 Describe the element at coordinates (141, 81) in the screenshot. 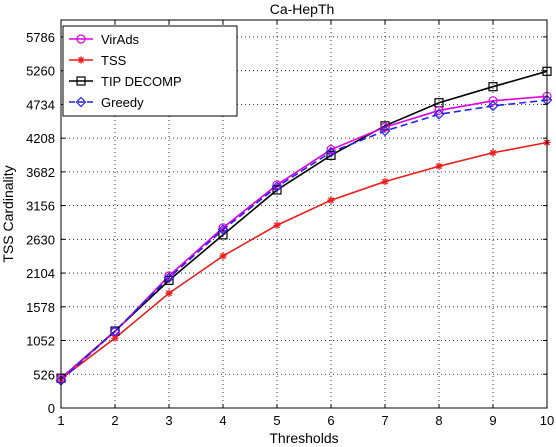

I see `legend-label-tip-decomp: TIP DECOMP` at that location.